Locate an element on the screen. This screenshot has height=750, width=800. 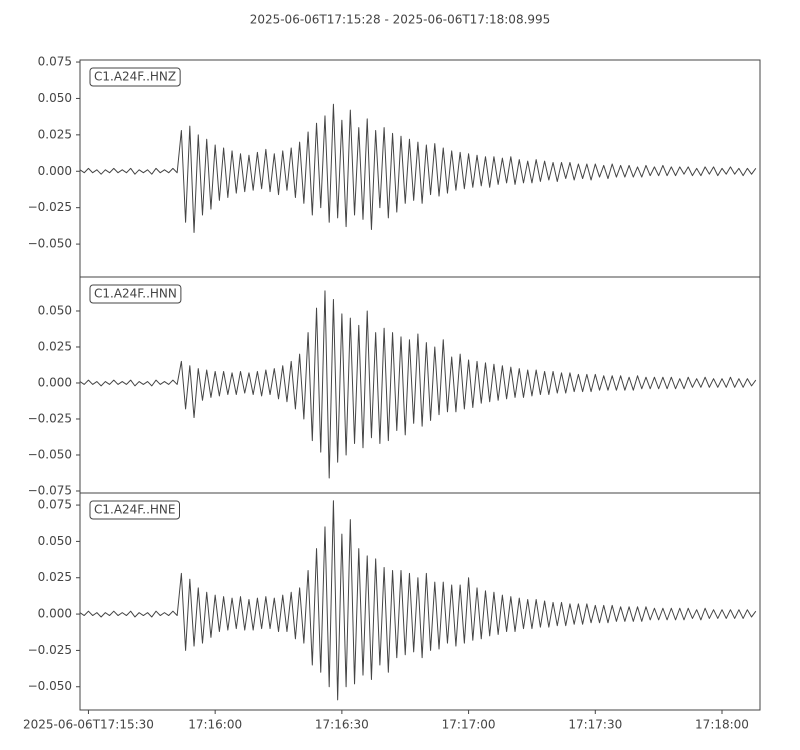
trace-label: C1.A24F..HNN is located at coordinates (135, 294).